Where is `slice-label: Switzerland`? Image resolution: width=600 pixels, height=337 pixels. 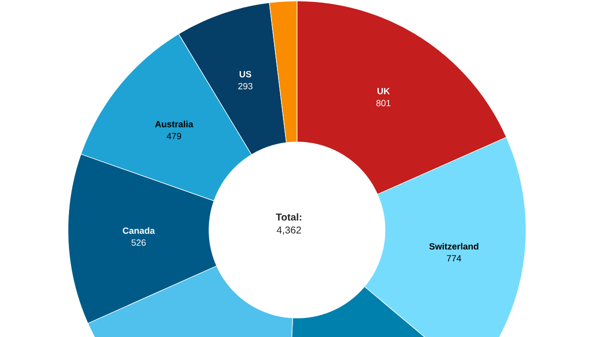 slice-label: Switzerland is located at coordinates (453, 246).